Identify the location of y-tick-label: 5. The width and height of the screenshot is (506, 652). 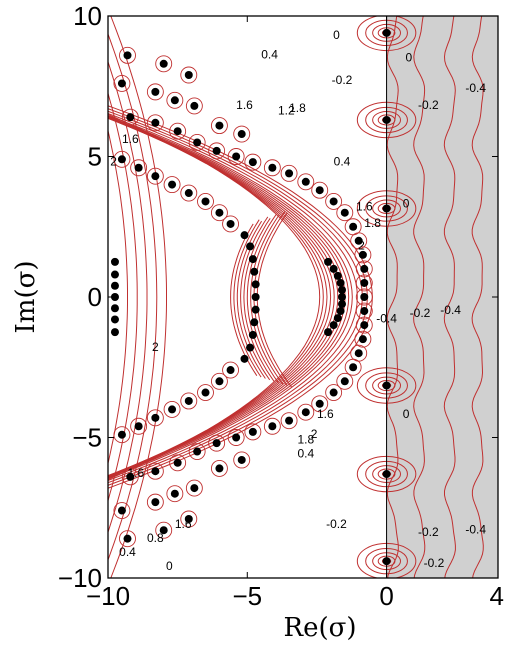
(95, 157).